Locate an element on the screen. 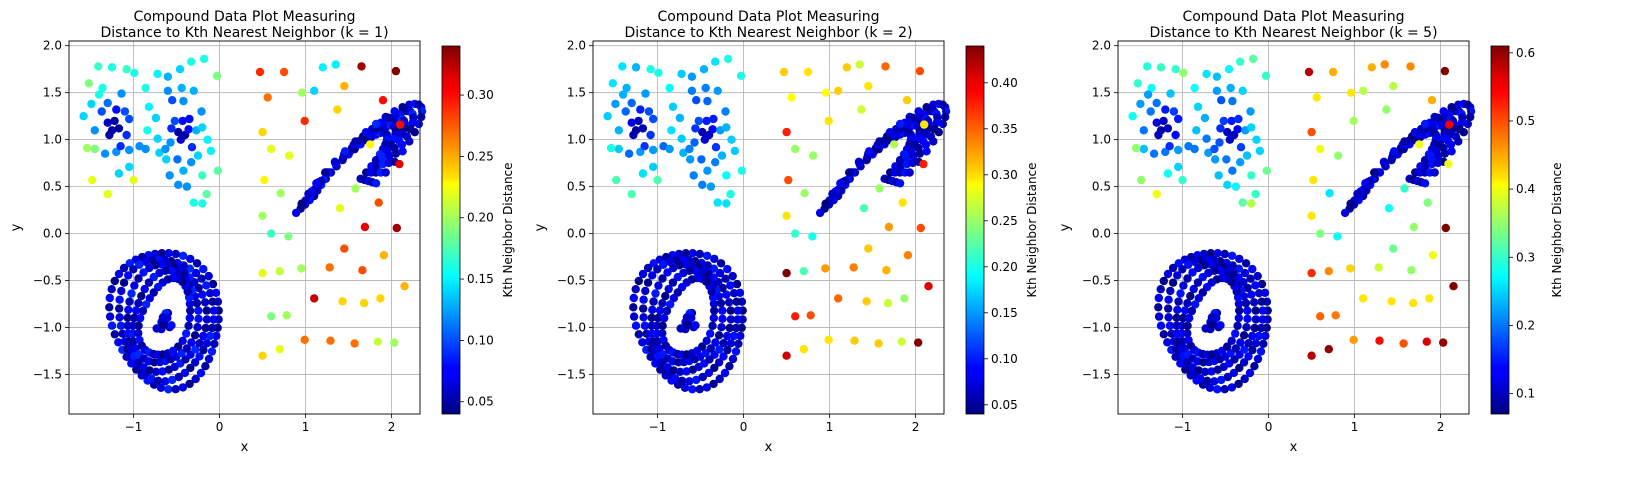 This screenshot has height=486, width=1635. y-tick-label: −1.5 is located at coordinates (1096, 375).